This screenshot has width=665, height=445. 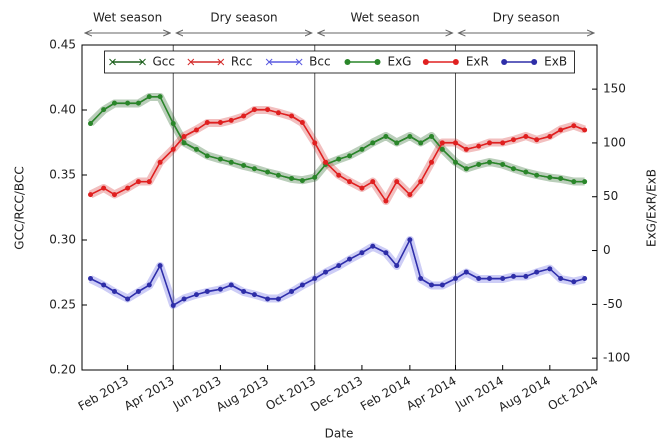 What do you see at coordinates (62, 175) in the screenshot?
I see `y-tick-label: 0.35` at bounding box center [62, 175].